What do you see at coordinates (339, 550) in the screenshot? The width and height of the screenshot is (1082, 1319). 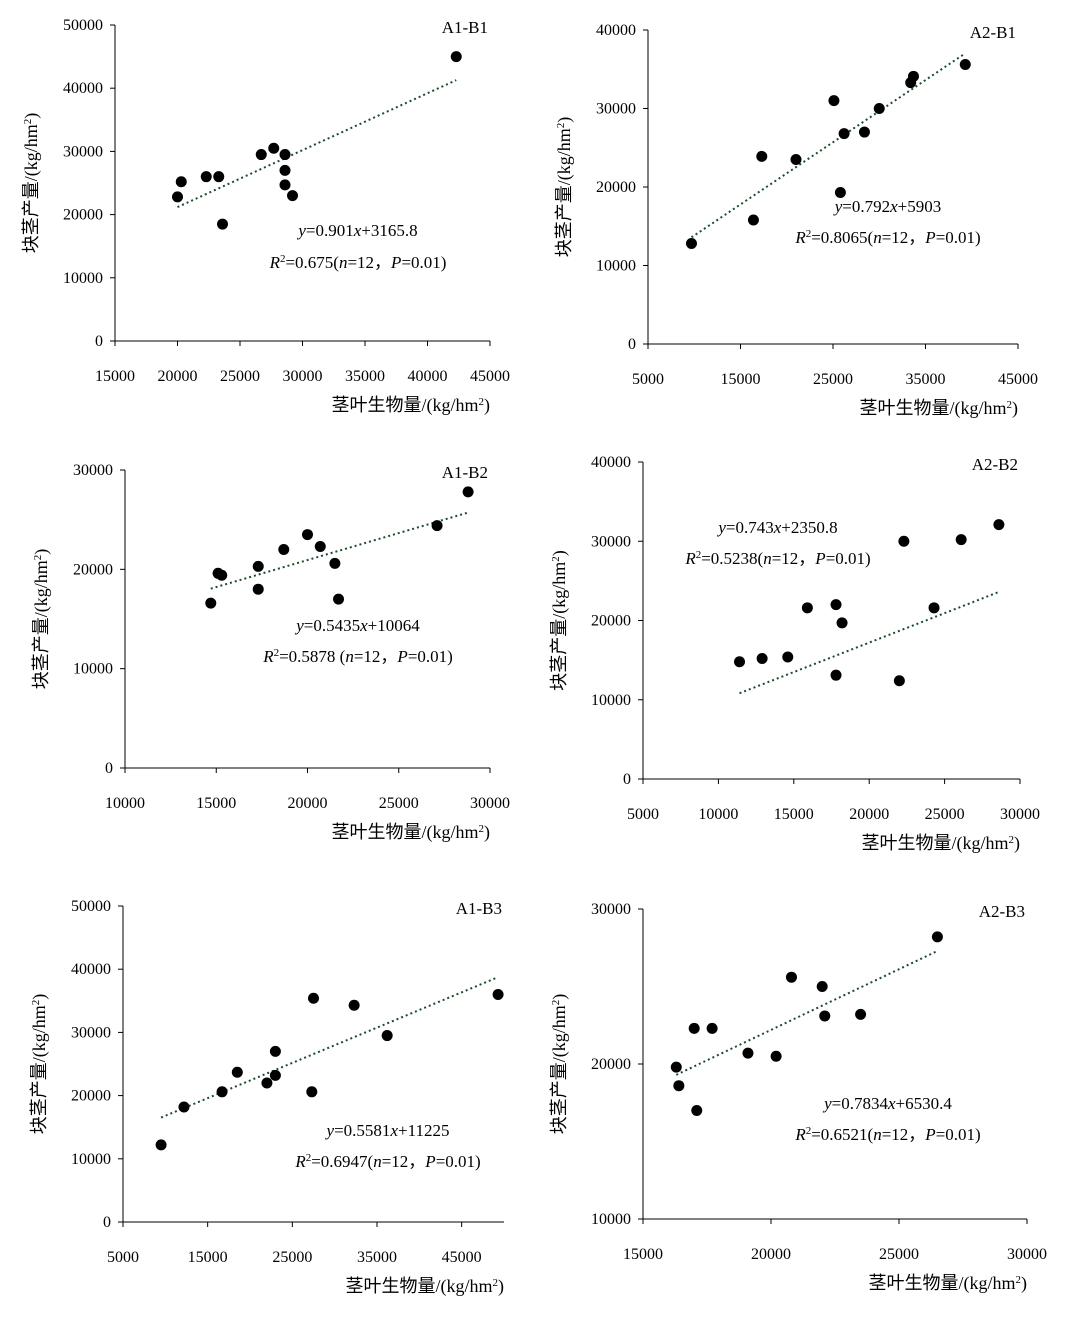 I see `trendline` at bounding box center [339, 550].